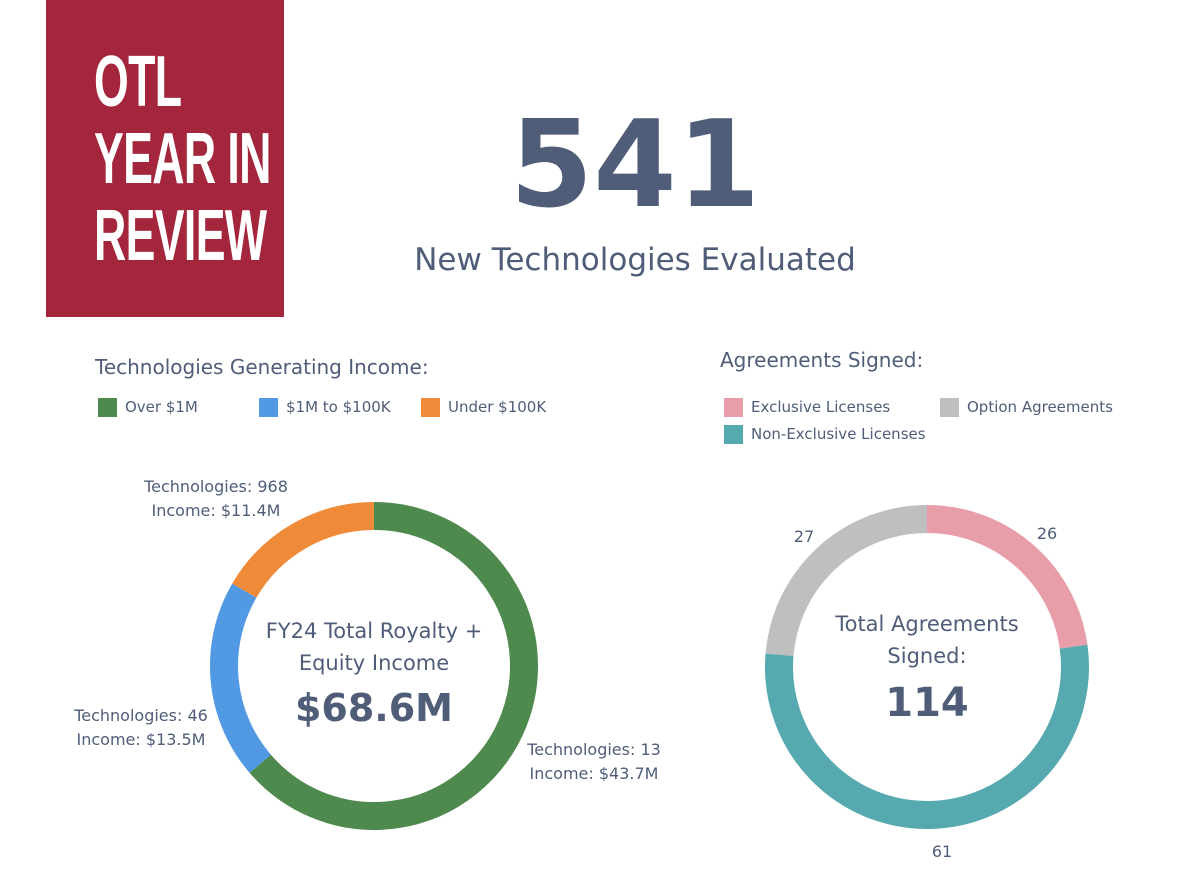 Image resolution: width=1200 pixels, height=876 pixels. Describe the element at coordinates (846, 581) in the screenshot. I see `agreements-slice-option-agreements` at that location.